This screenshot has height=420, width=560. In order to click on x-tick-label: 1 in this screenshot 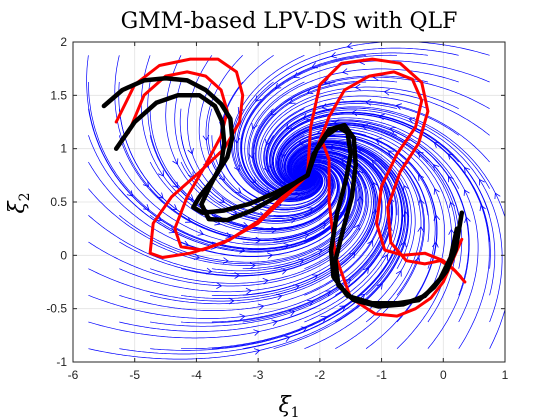, I will do `click(505, 375)`.